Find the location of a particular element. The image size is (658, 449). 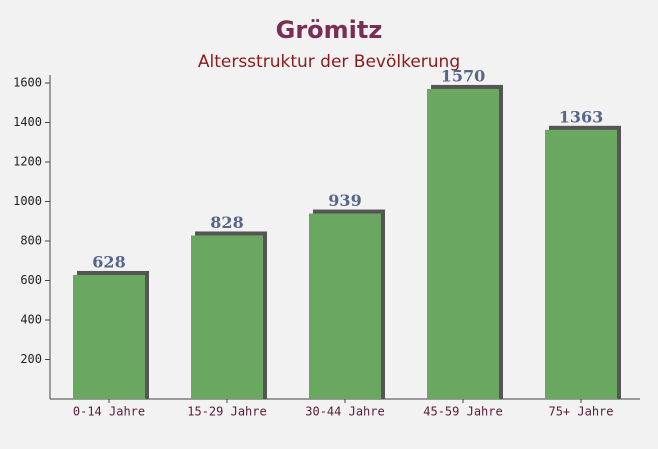

y-tick-label: 1600 is located at coordinates (27, 83).